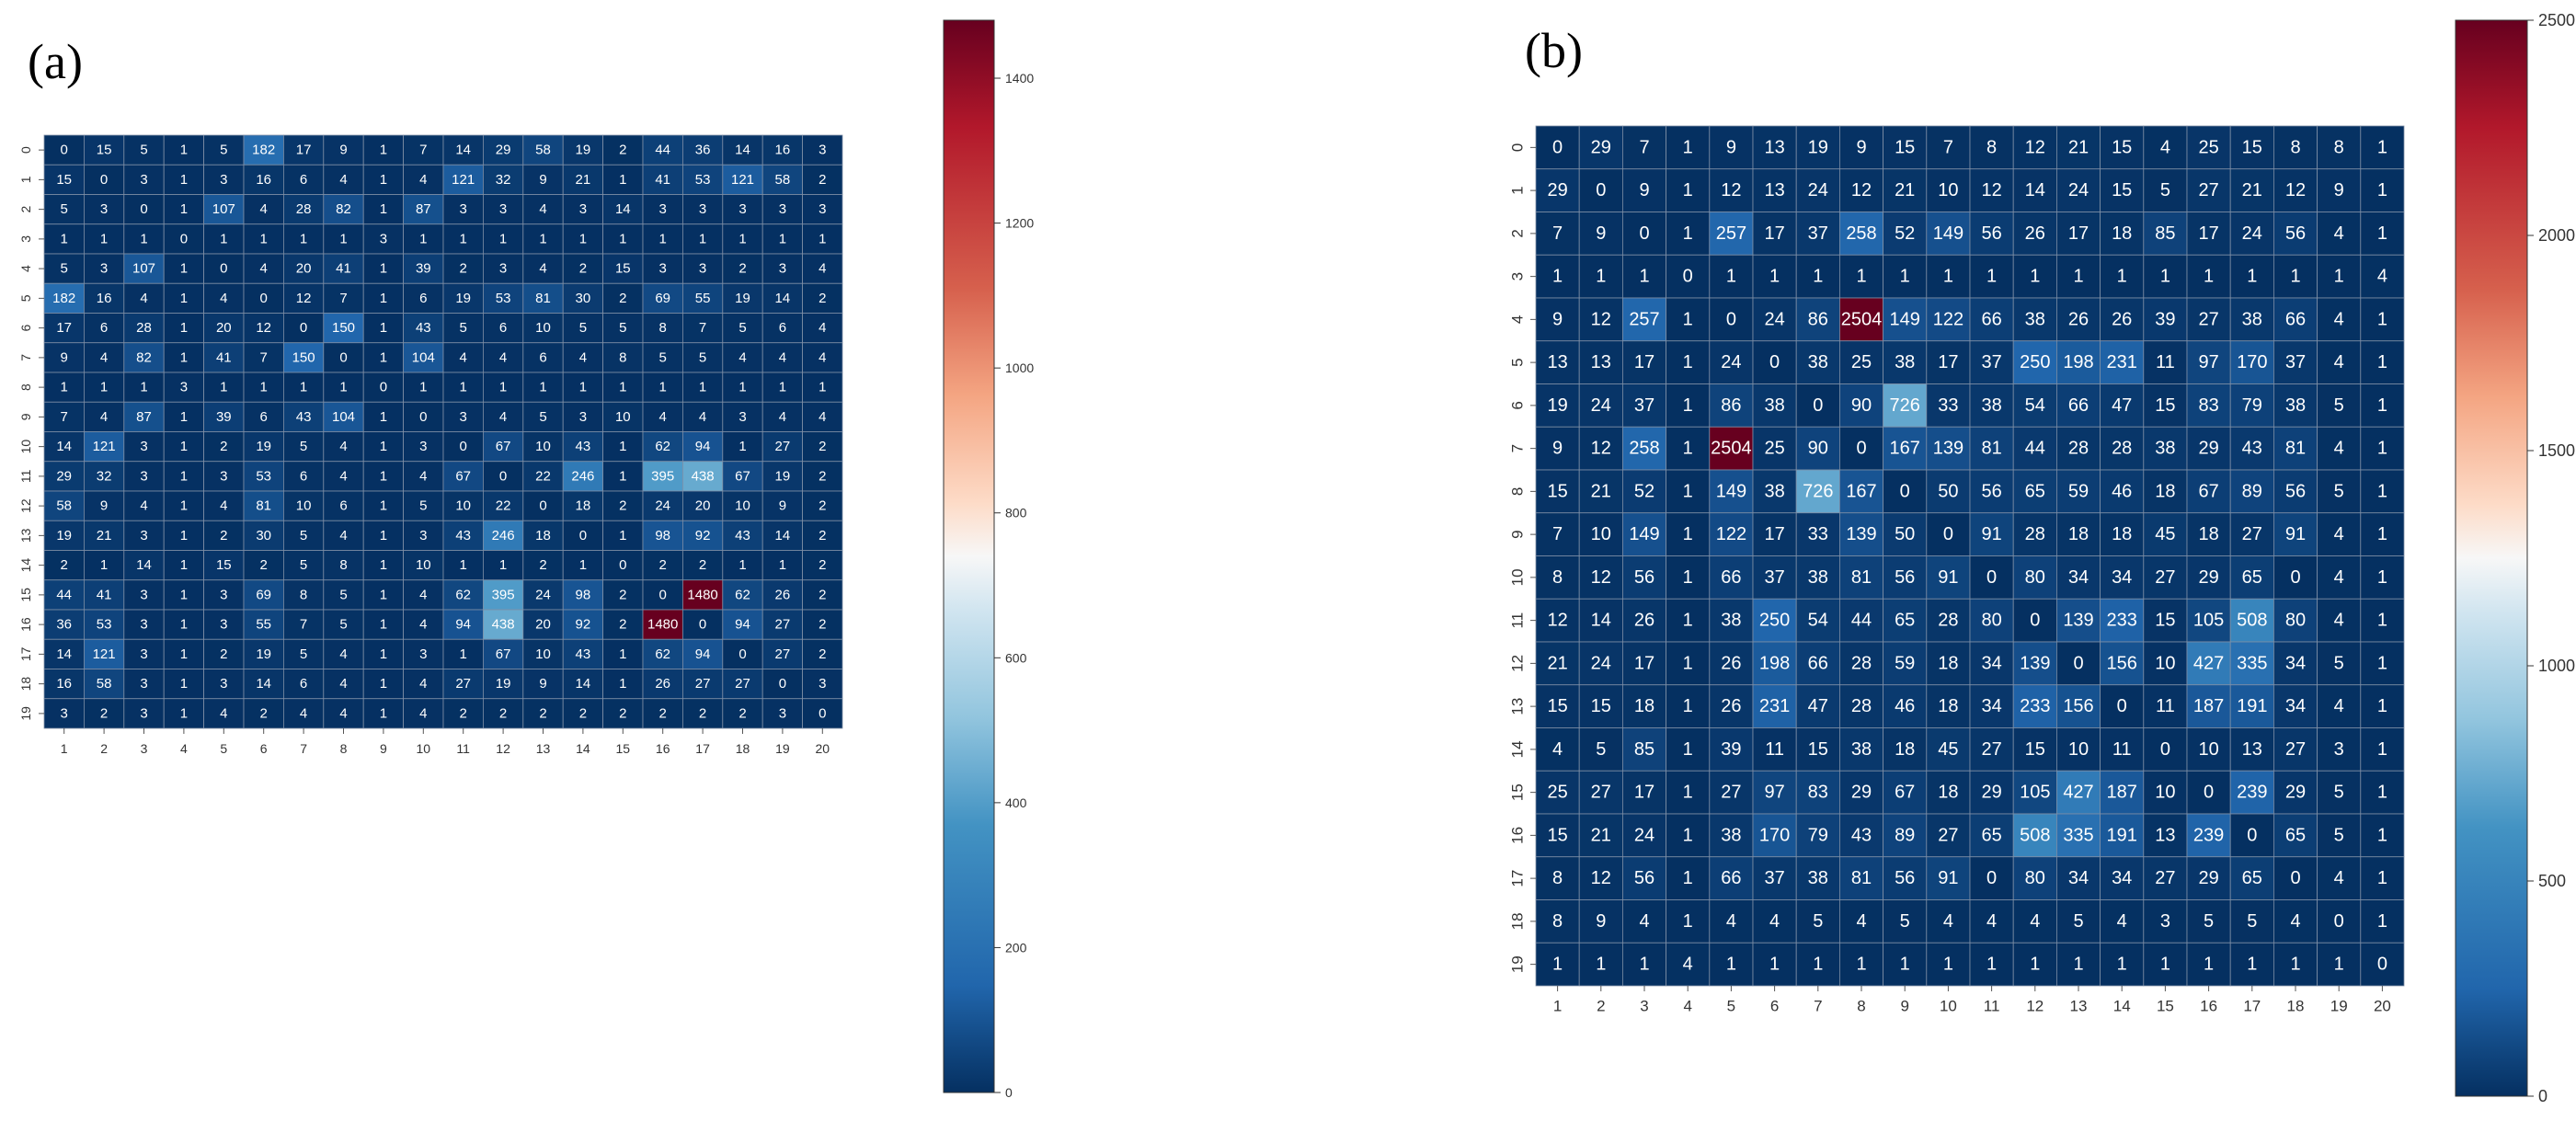 The image size is (2576, 1121). I want to click on cell-value-label: 27, so click(2165, 878).